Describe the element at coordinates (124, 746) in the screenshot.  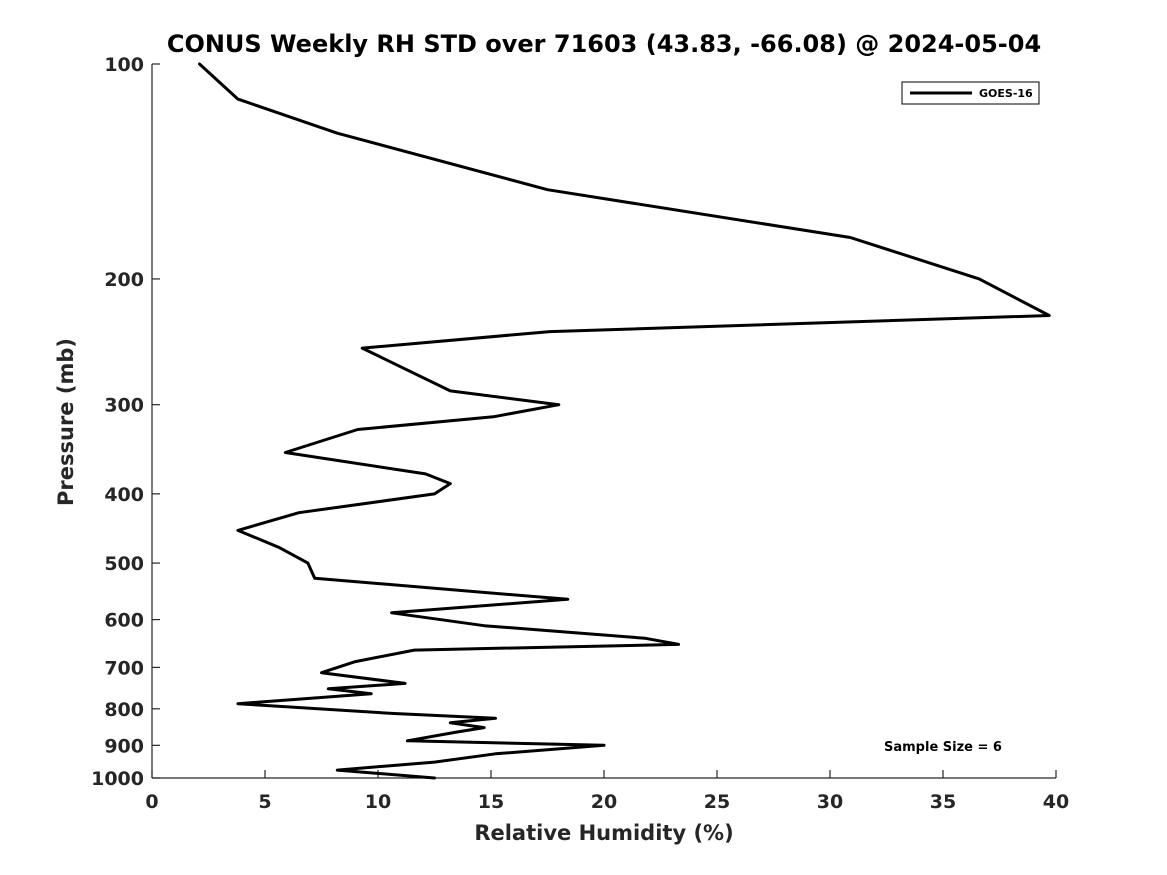
I see `y-tick-label: 900` at that location.